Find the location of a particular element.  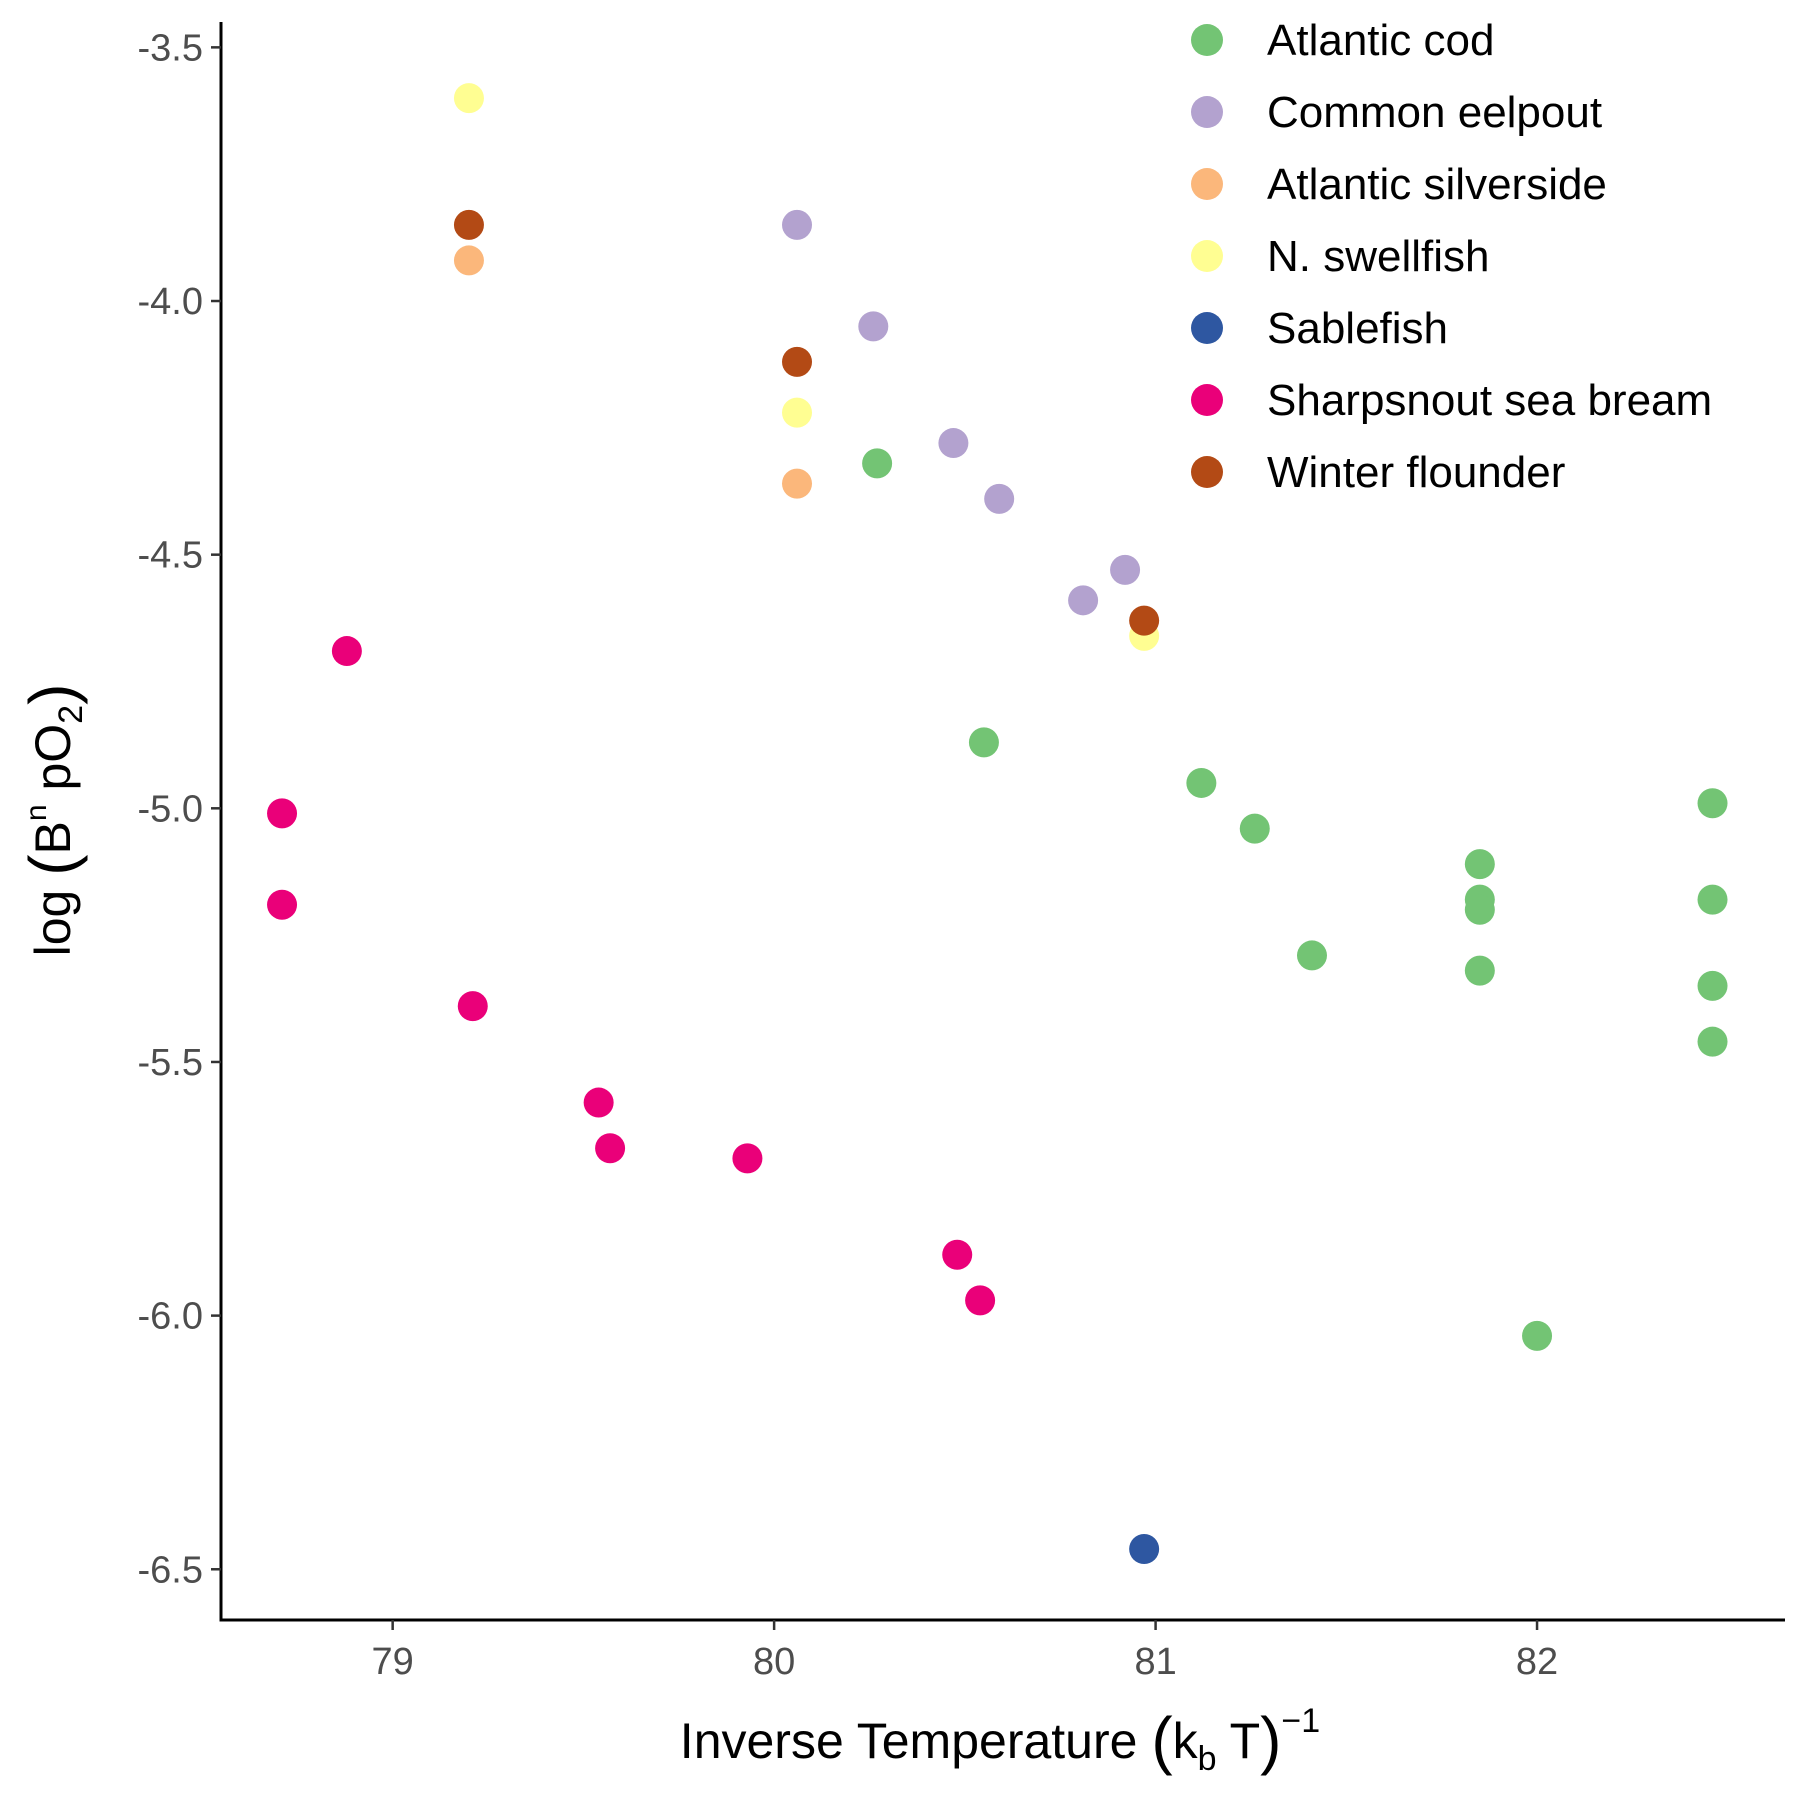

y-tick-label: -5.0 is located at coordinates (170, 809).